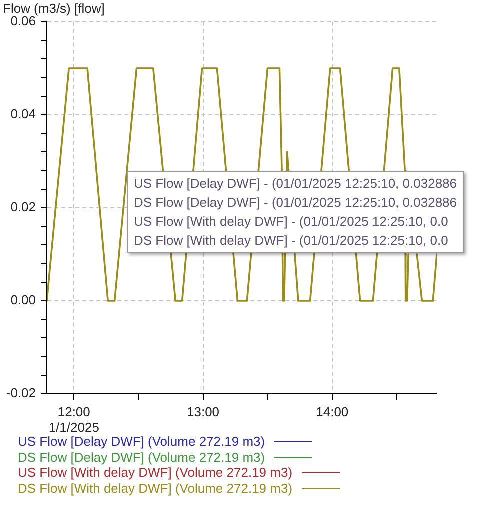 The image size is (481, 506). I want to click on x-tick-label: 14:00, so click(332, 412).